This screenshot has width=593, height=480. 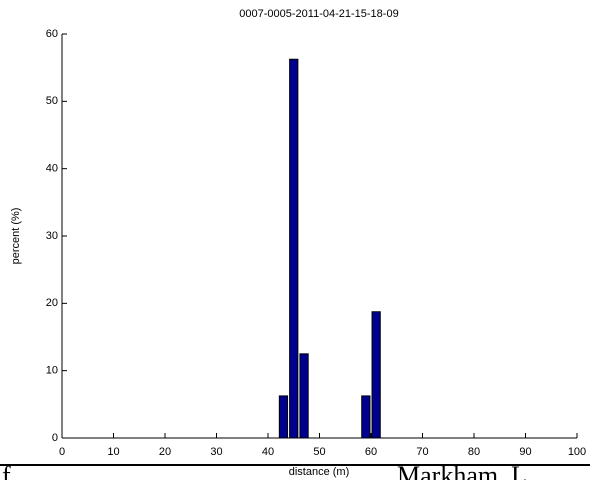 What do you see at coordinates (52, 34) in the screenshot?
I see `y-tick-label: 60` at bounding box center [52, 34].